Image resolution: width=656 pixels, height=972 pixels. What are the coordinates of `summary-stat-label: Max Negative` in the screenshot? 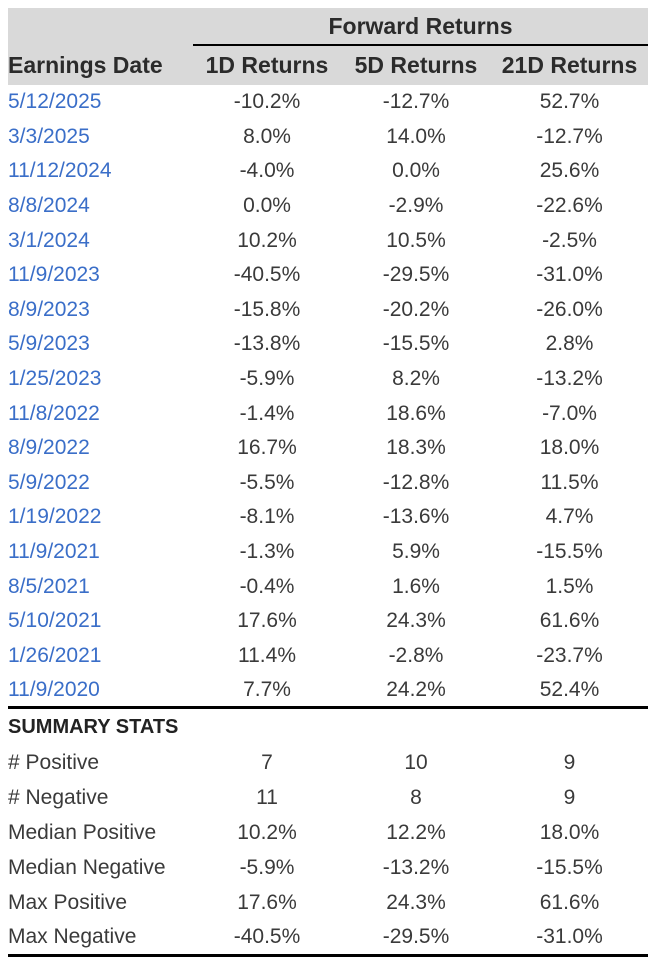 It's located at (72, 937).